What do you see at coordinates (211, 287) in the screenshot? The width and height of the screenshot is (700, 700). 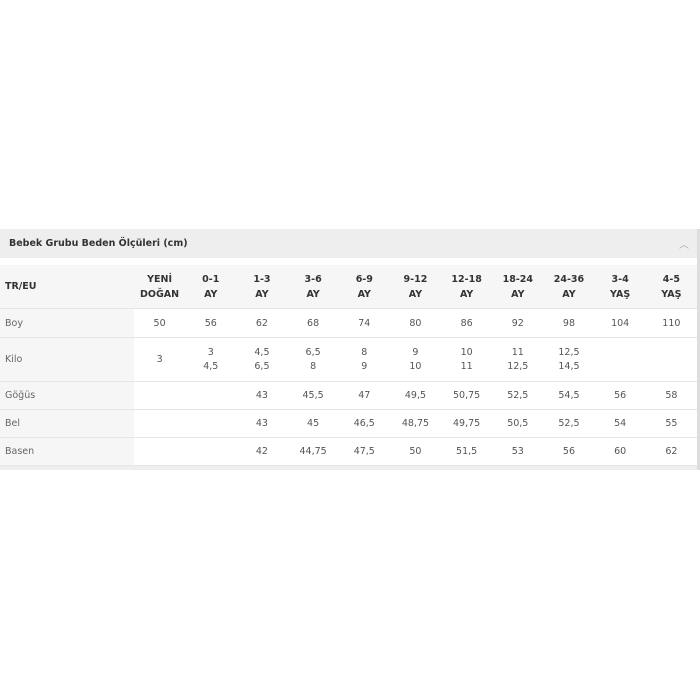 I see `column-header: 0-1 AY` at bounding box center [211, 287].